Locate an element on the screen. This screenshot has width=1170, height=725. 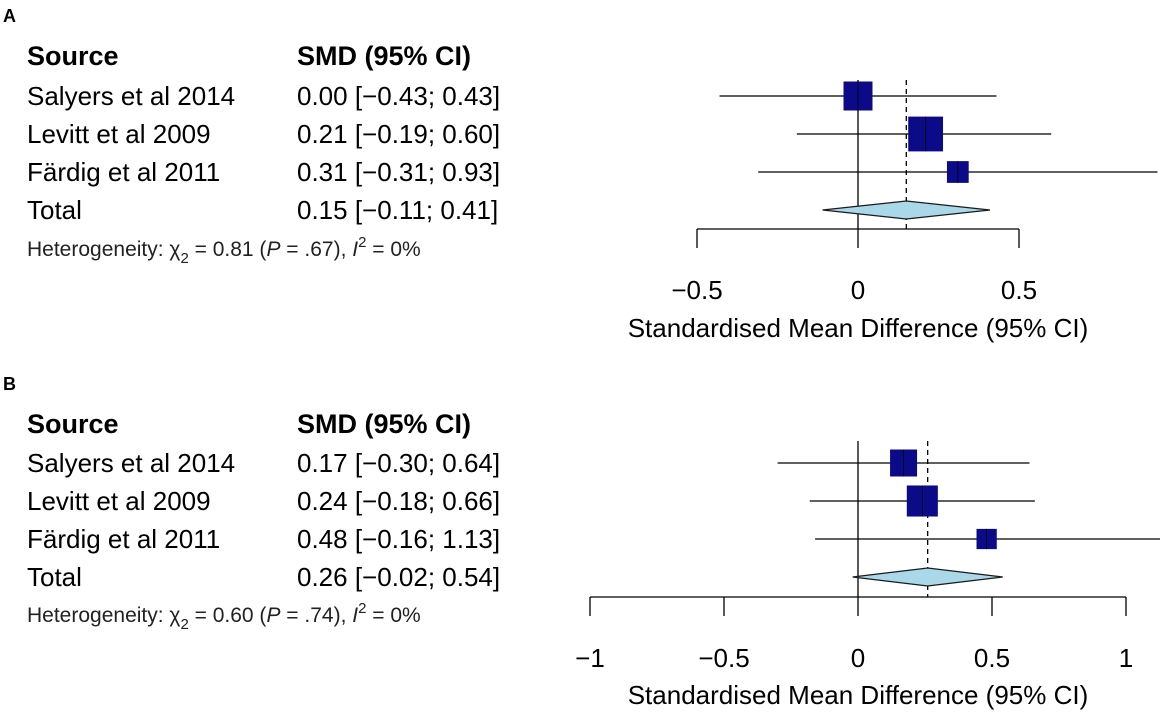
panel-label: A is located at coordinates (9, 16).